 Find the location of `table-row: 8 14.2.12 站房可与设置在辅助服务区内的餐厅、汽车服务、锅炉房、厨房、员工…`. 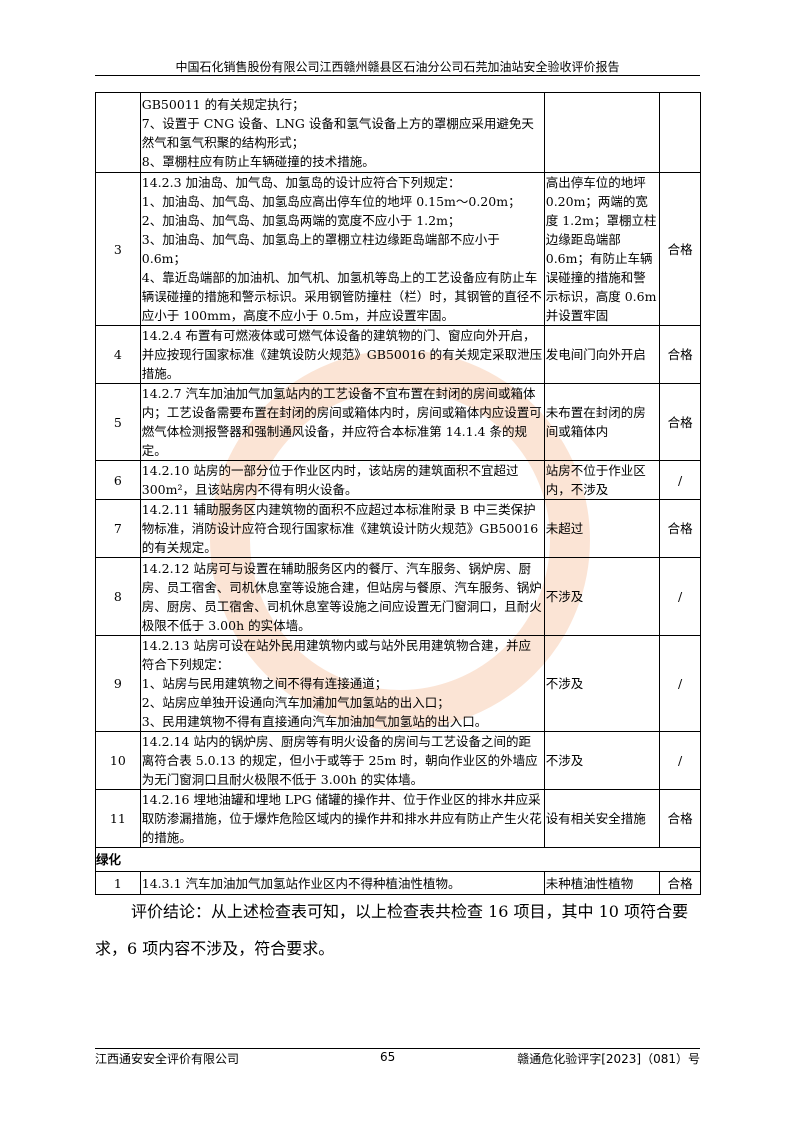

table-row: 8 14.2.12 站房可与设置在辅助服务区内的餐厅、汽车服务、锅炉房、厨房、员工… is located at coordinates (398, 596).